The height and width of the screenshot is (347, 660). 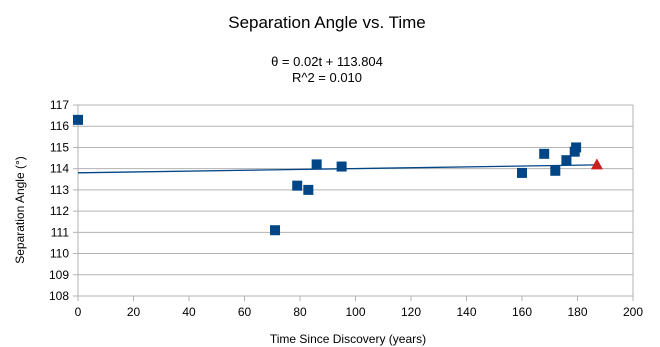 What do you see at coordinates (522, 312) in the screenshot?
I see `x-tick-label: 160` at bounding box center [522, 312].